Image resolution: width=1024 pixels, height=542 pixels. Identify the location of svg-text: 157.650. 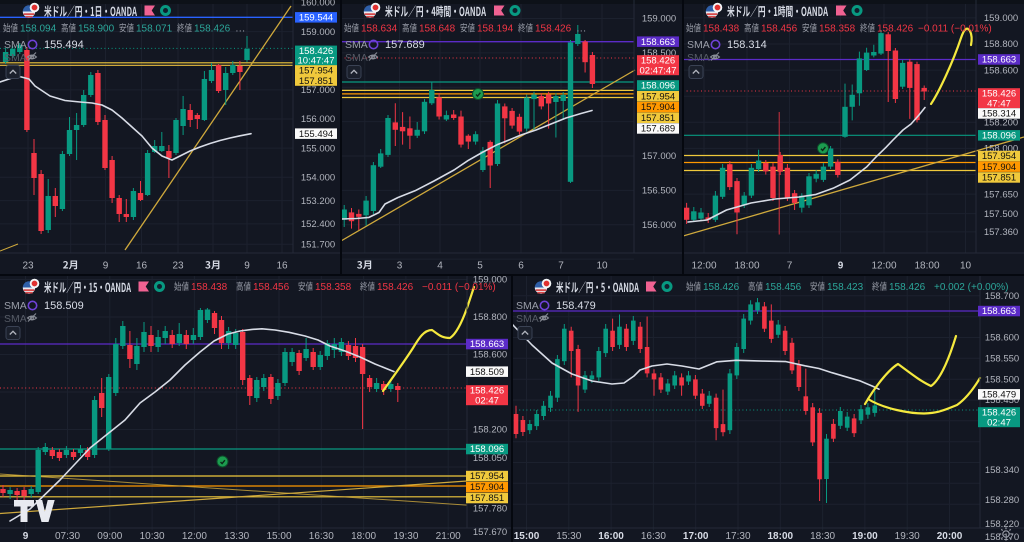
(1001, 194).